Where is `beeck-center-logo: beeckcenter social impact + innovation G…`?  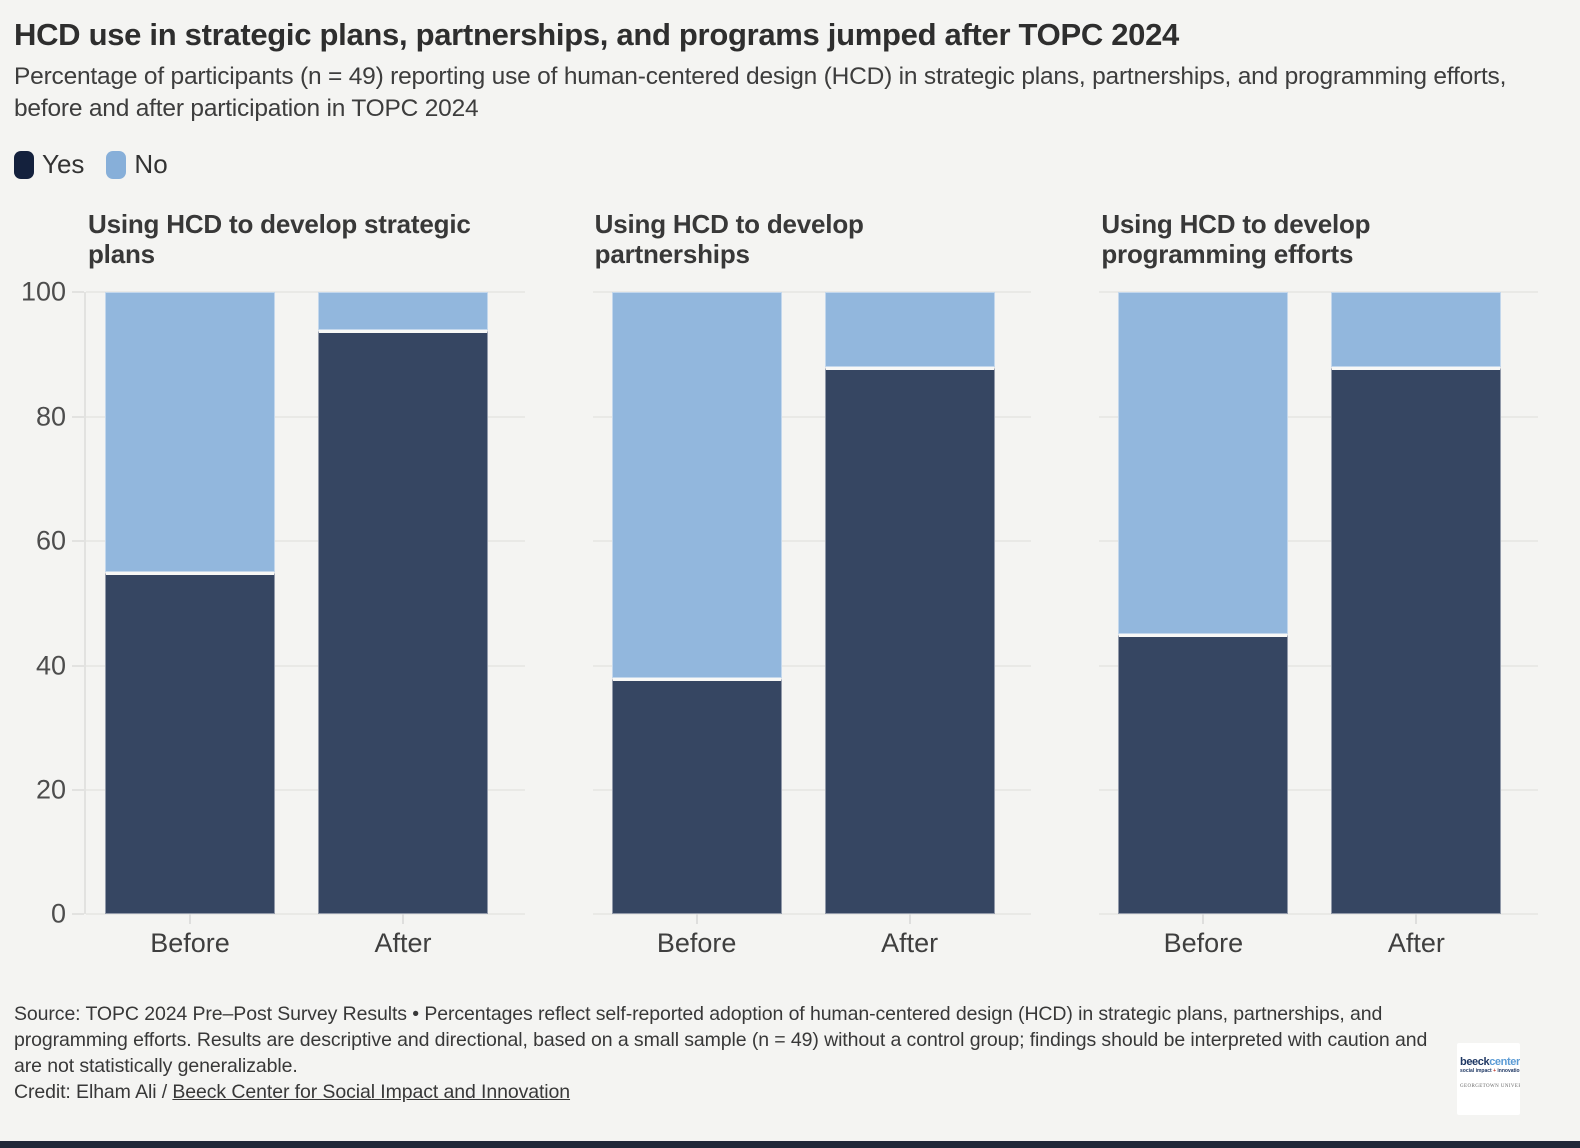
beeck-center-logo: beeckcenter social impact + innovation G… is located at coordinates (1488, 1079).